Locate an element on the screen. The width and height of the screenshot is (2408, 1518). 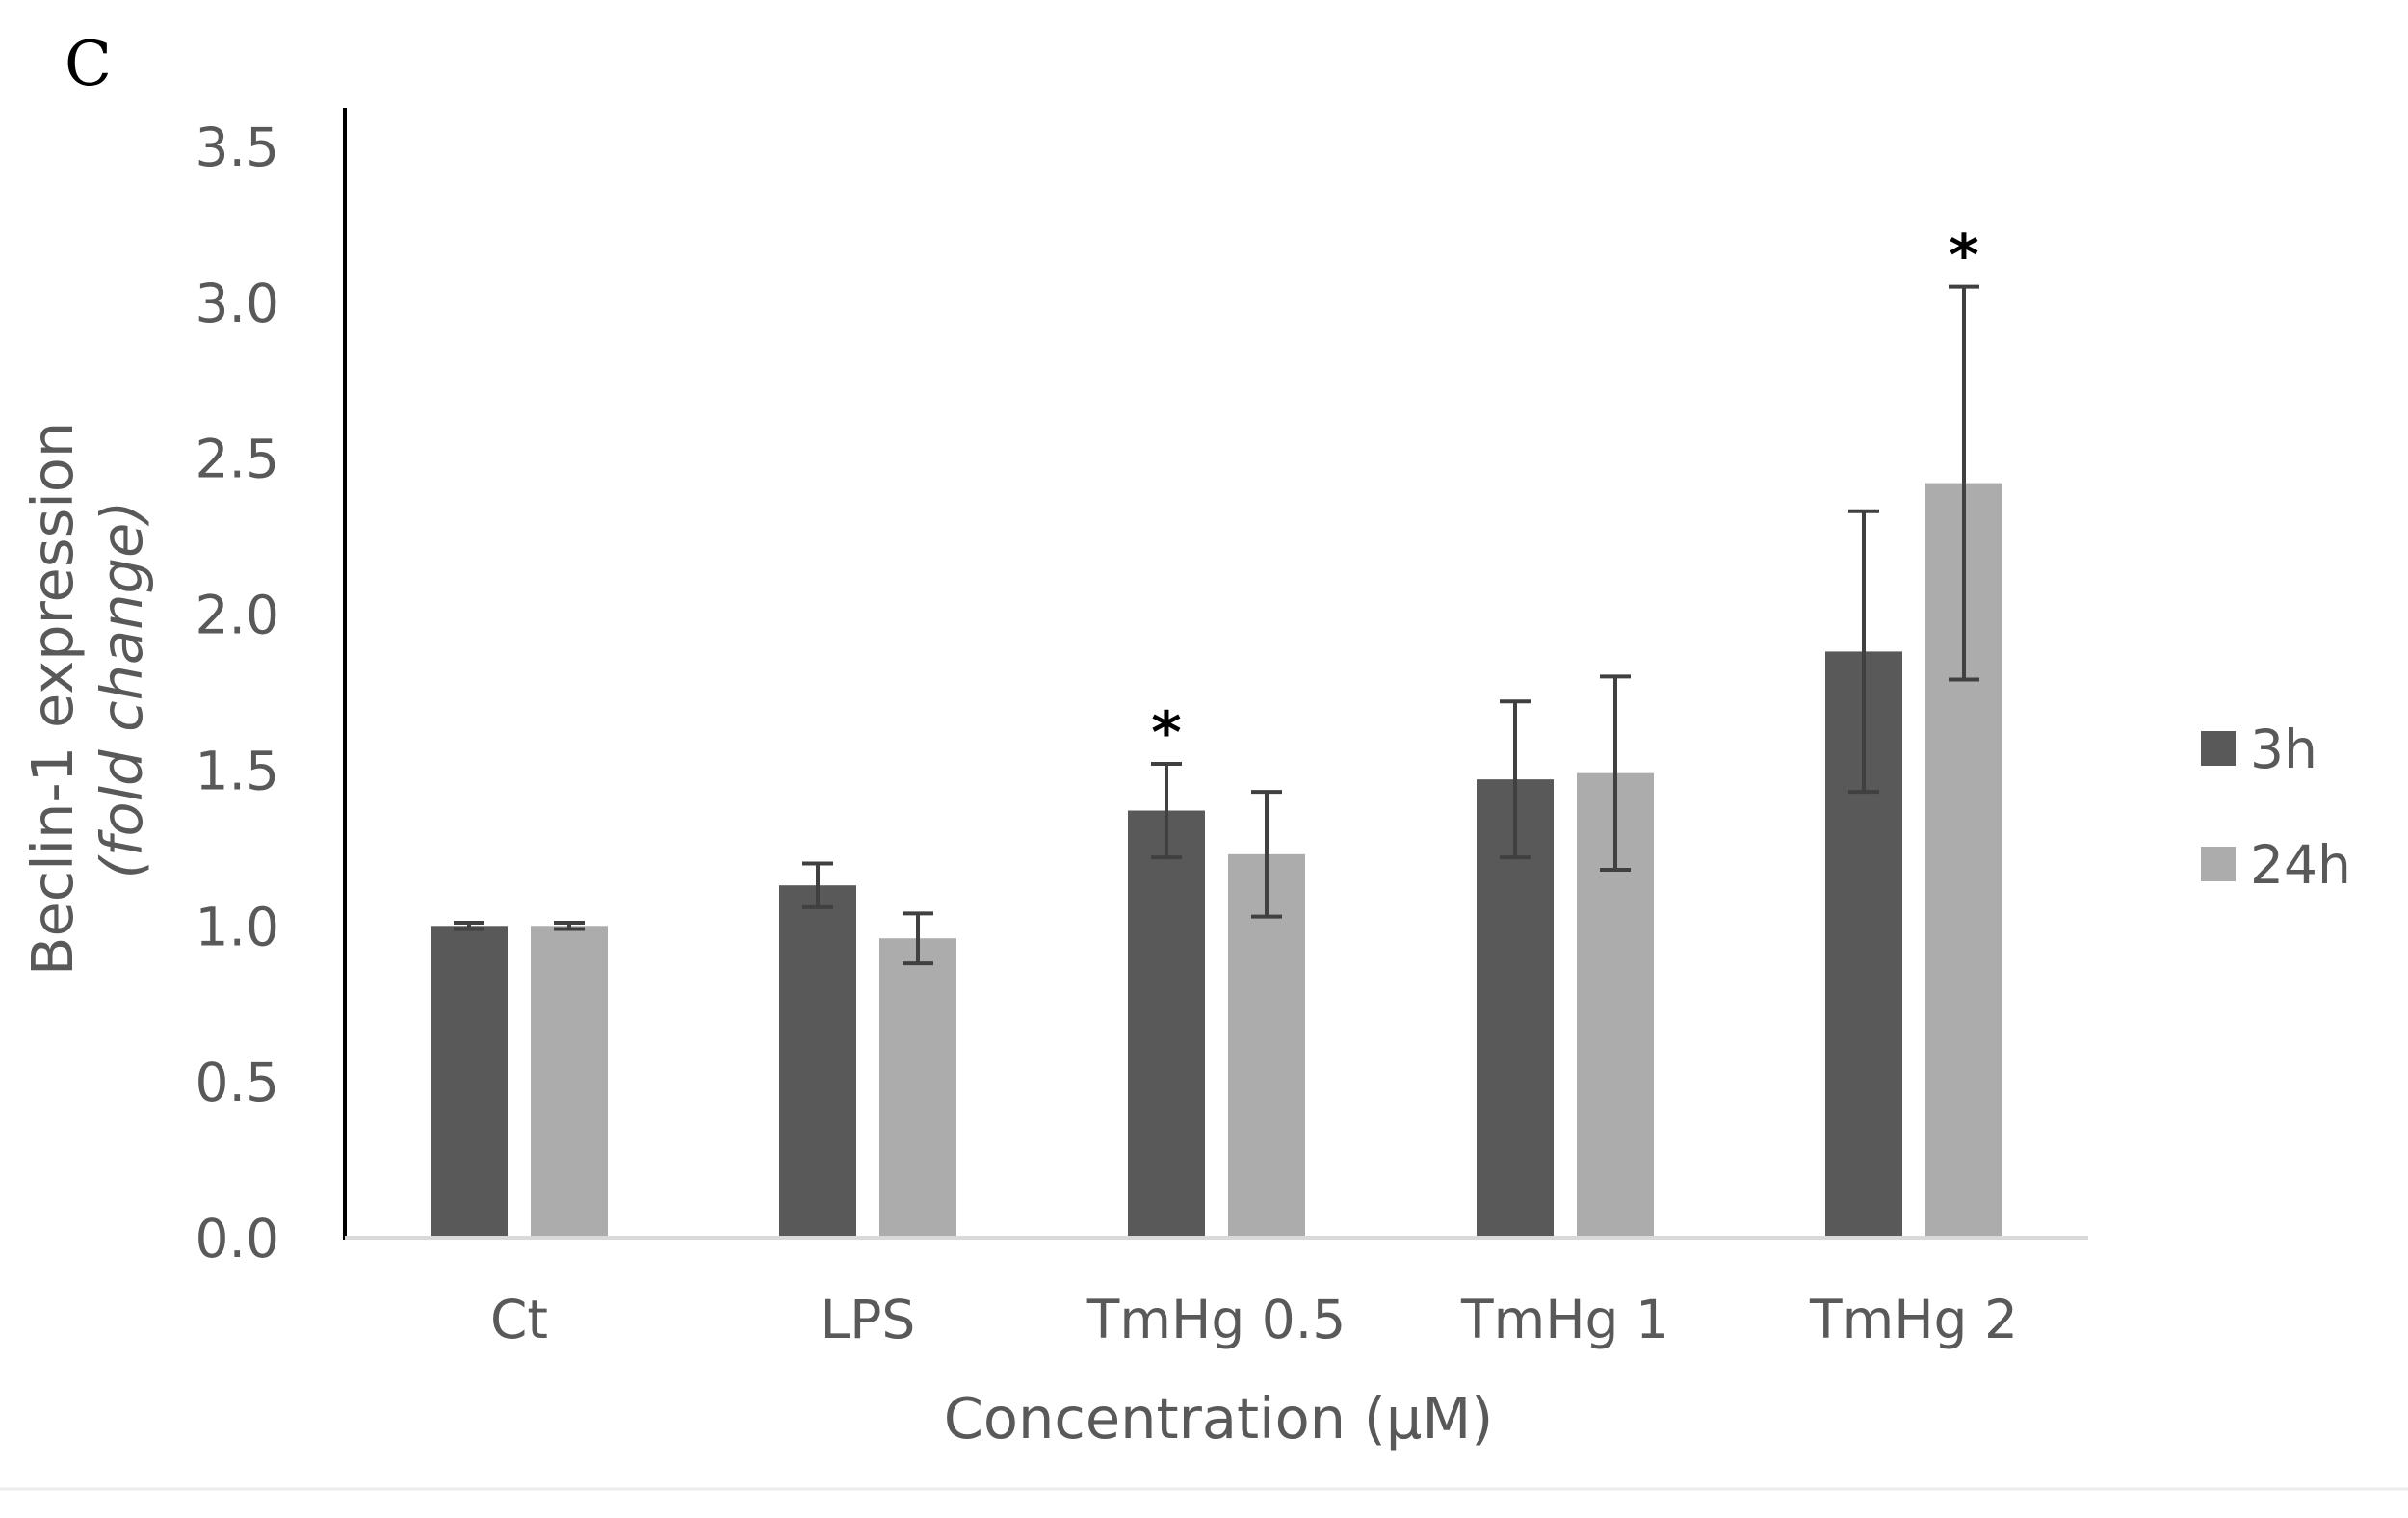
y-axis-title-main: Beclin-1 expression is located at coordinates (52, 699).